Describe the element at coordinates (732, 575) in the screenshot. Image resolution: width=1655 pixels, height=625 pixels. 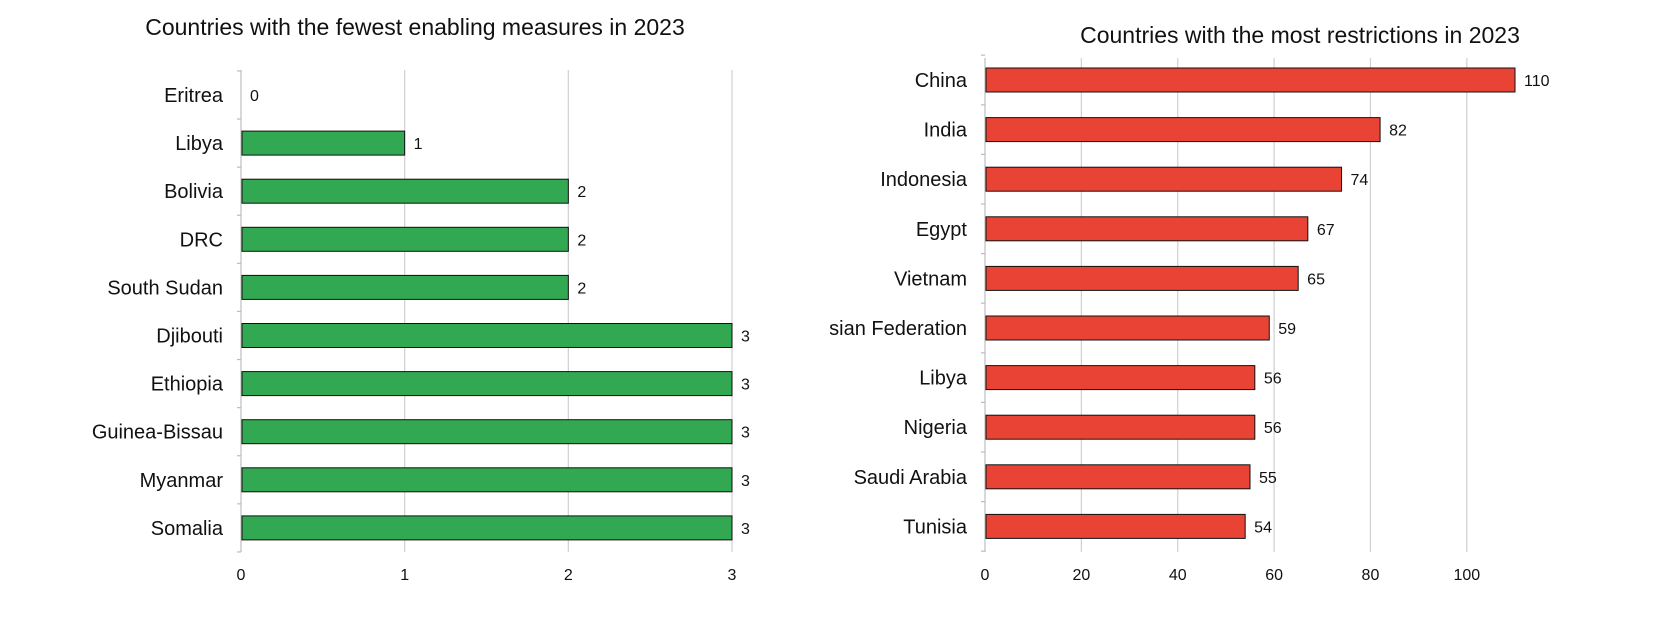
I see `x-tick-label: 3` at that location.